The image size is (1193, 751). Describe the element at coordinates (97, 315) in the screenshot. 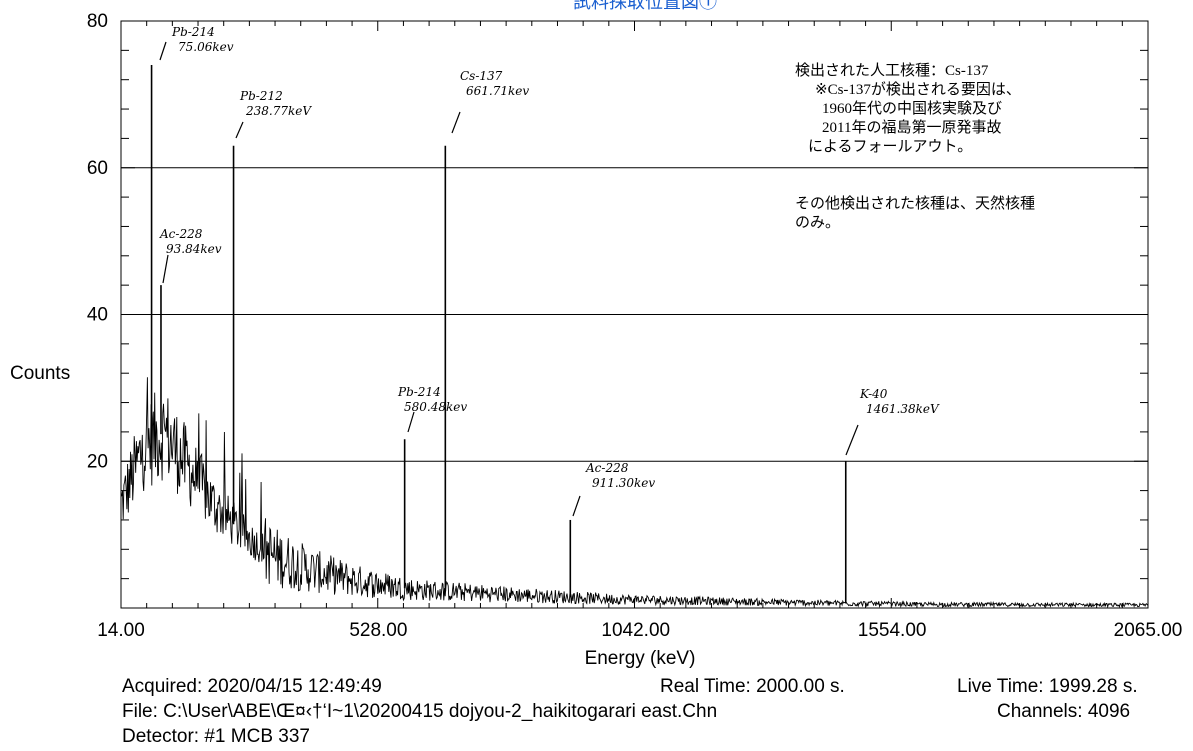

I see `y-tick-label: 40` at that location.